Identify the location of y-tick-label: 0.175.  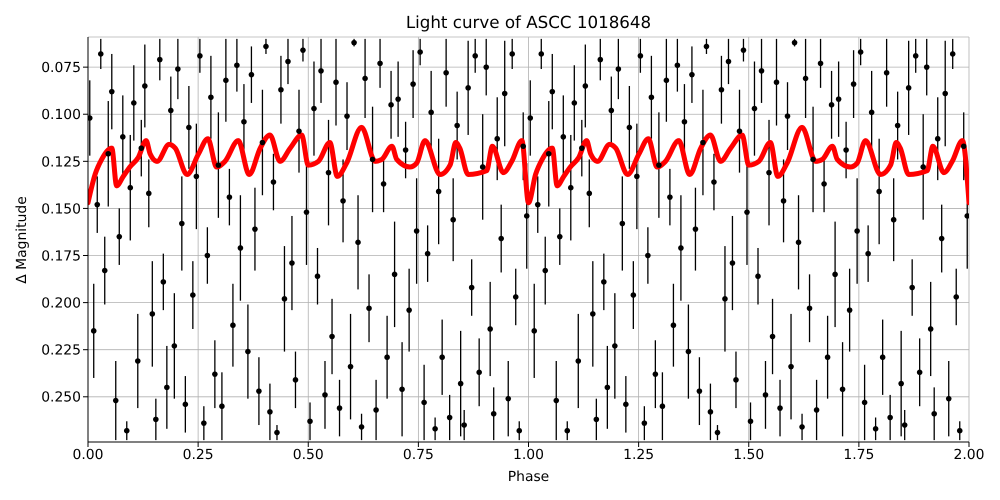
(61, 256).